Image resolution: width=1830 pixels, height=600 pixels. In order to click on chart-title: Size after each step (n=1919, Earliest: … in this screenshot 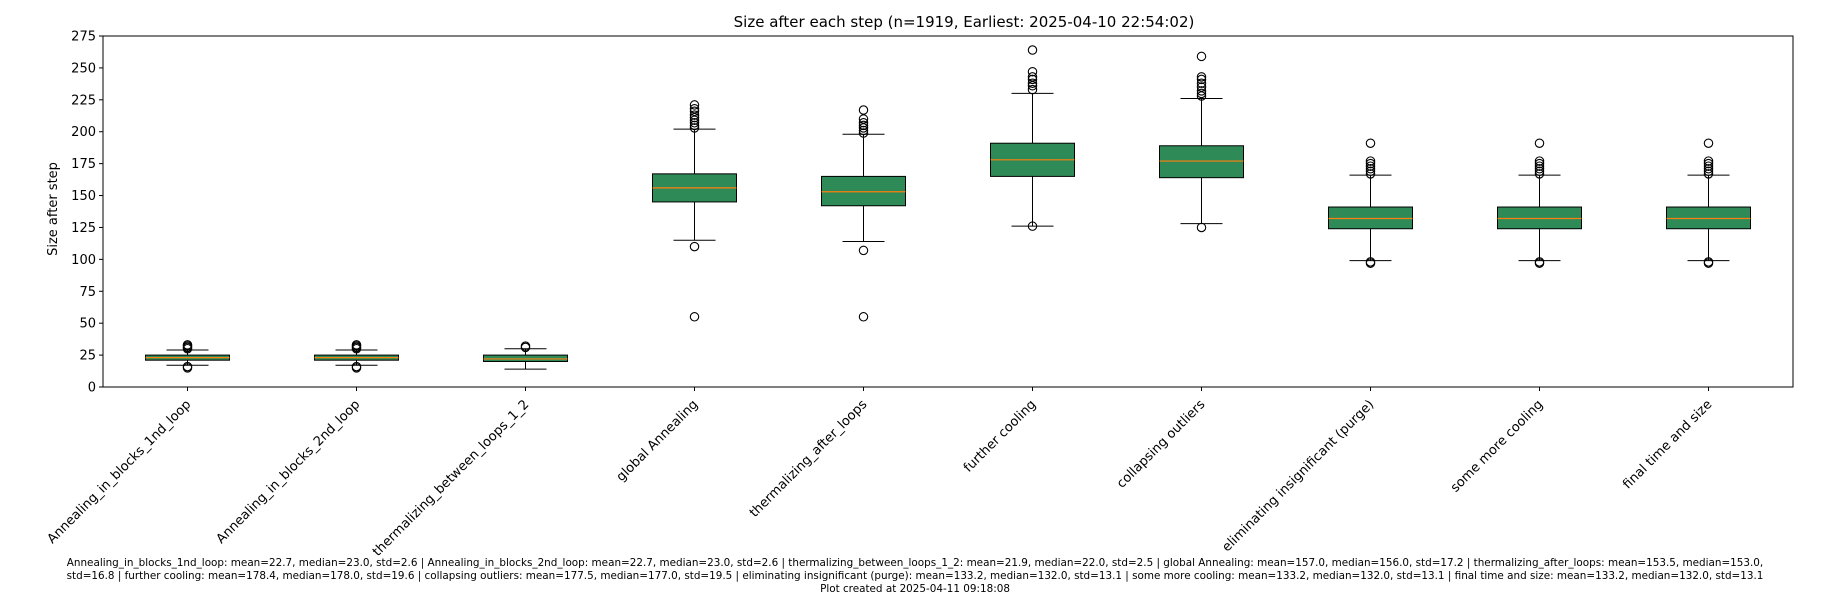, I will do `click(964, 22)`.